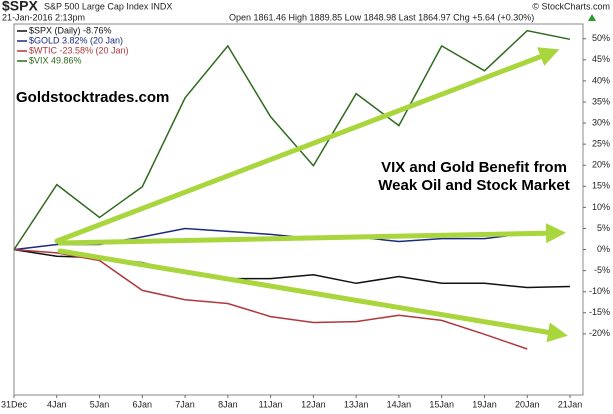 The height and width of the screenshot is (414, 613). I want to click on y-tick-label: 15%, so click(601, 186).